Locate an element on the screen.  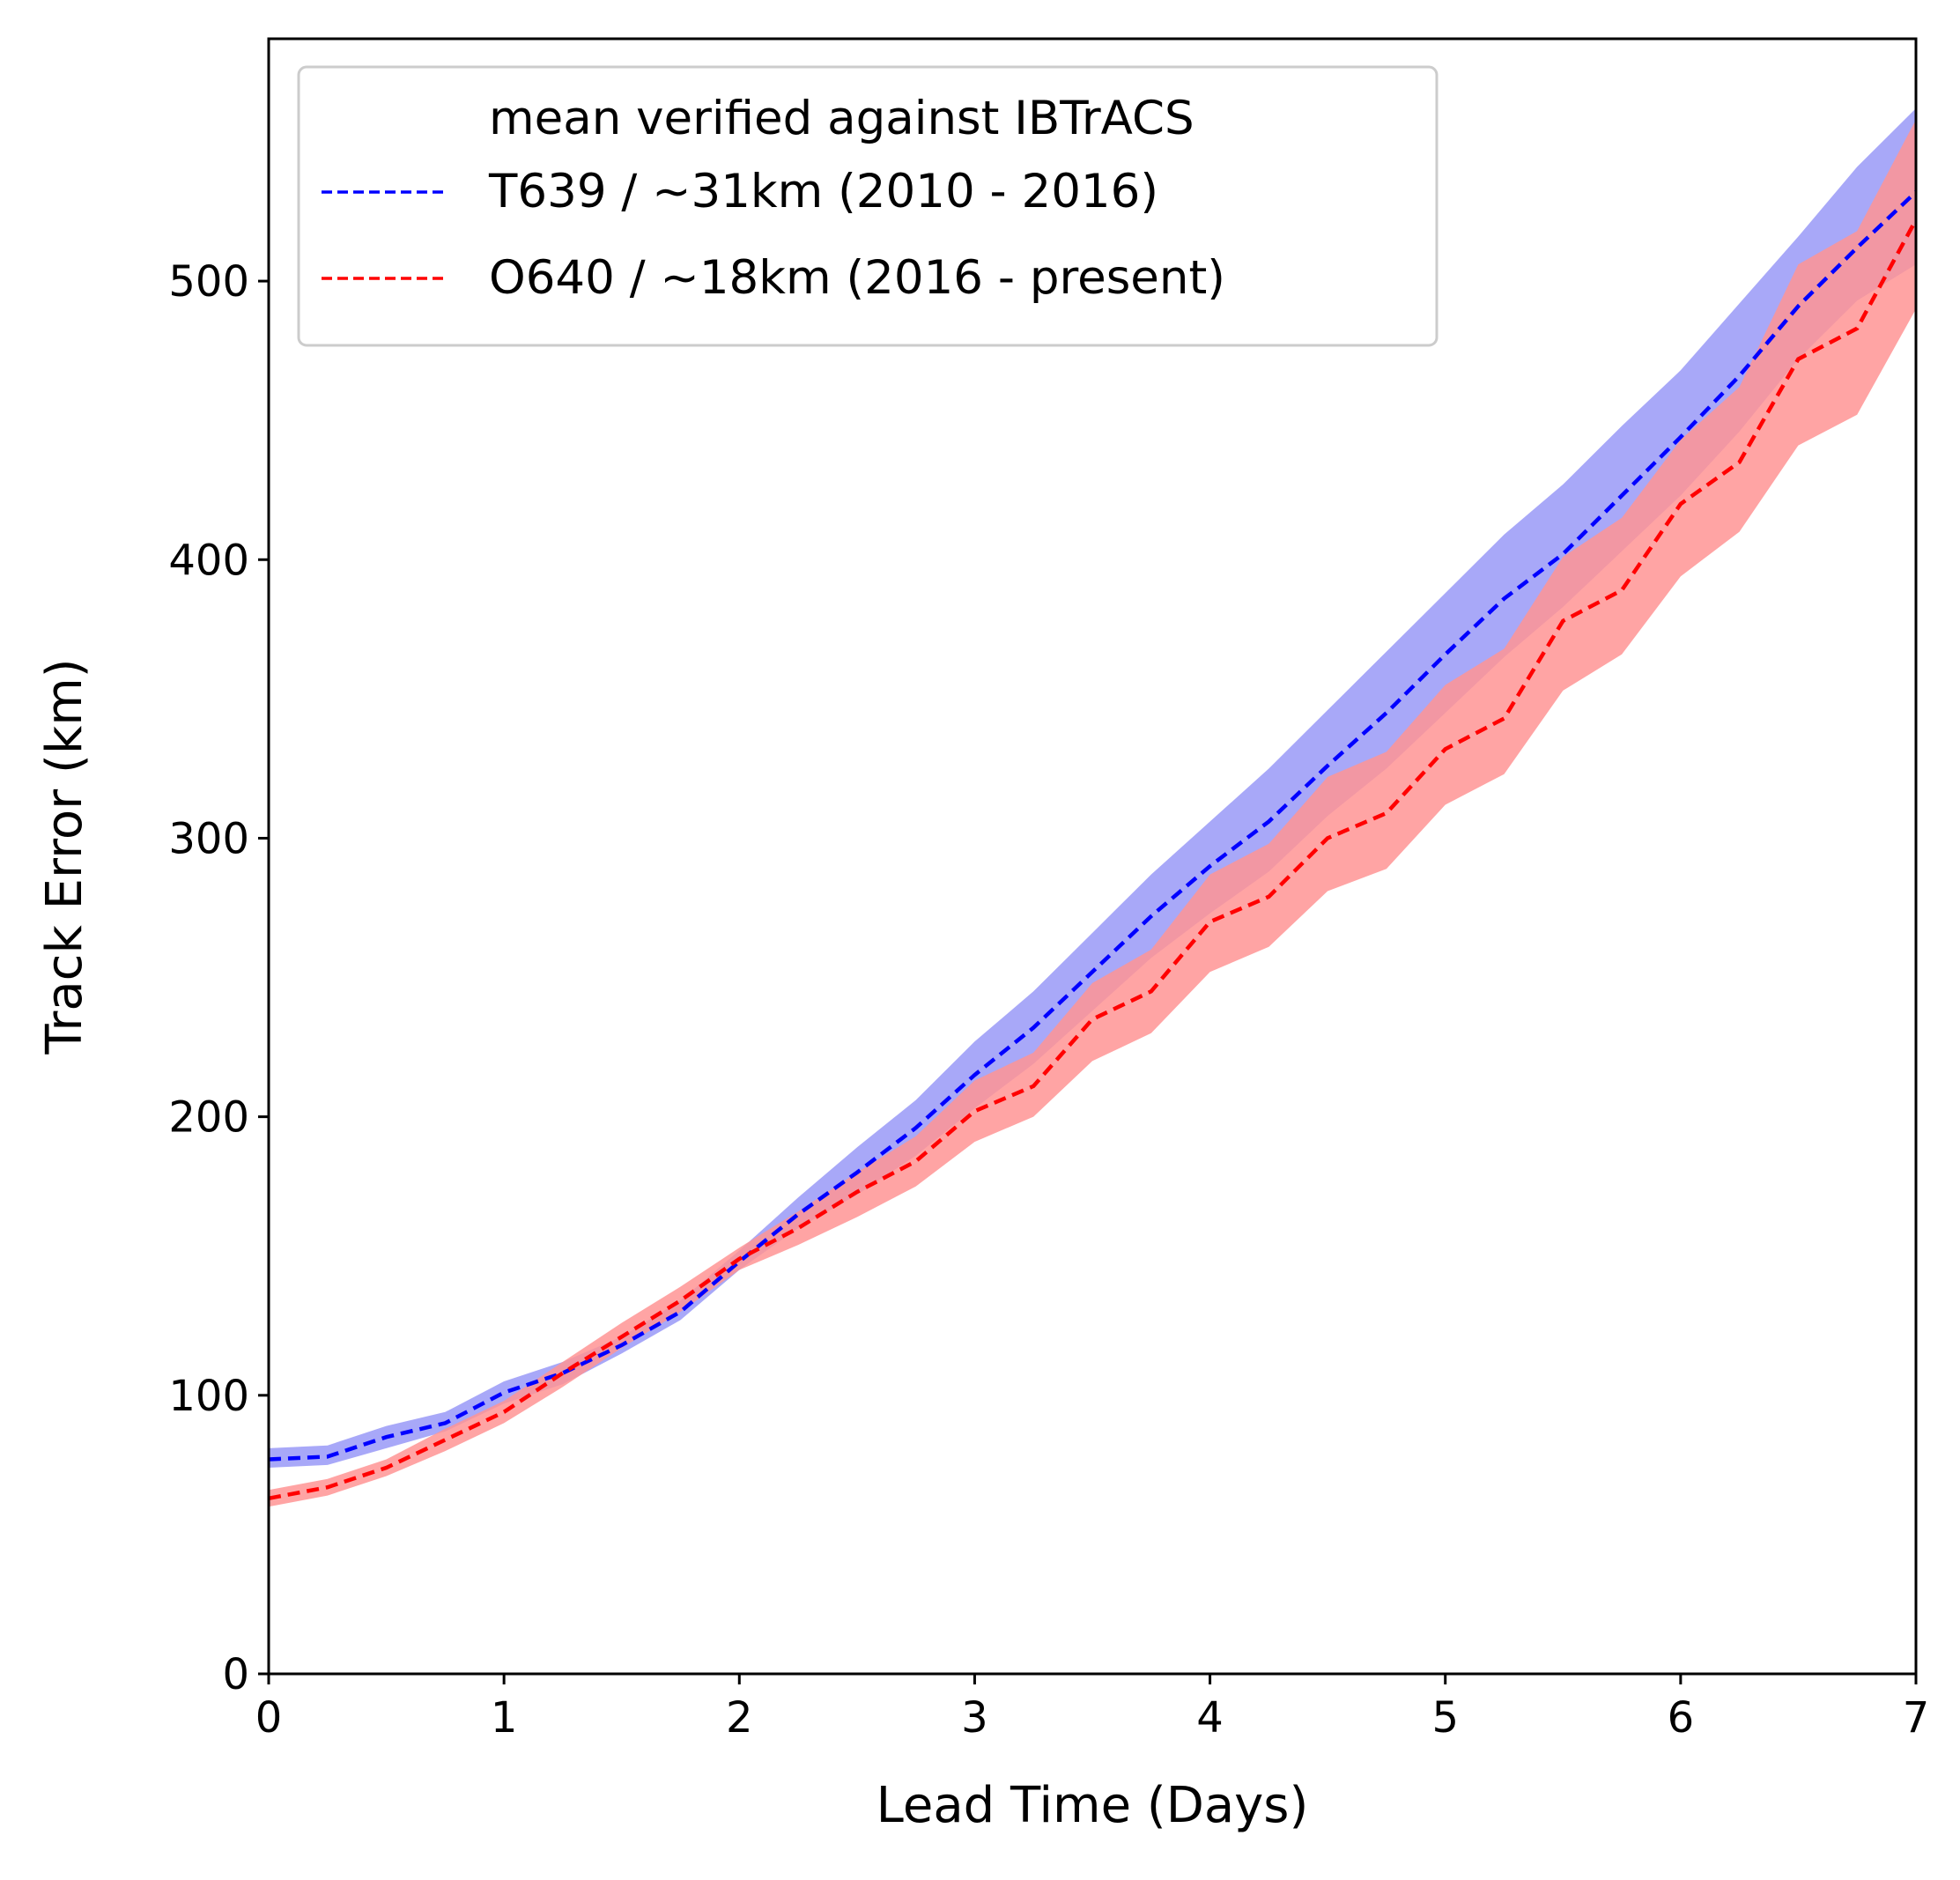
x-tick-label: 6 is located at coordinates (1681, 1718).